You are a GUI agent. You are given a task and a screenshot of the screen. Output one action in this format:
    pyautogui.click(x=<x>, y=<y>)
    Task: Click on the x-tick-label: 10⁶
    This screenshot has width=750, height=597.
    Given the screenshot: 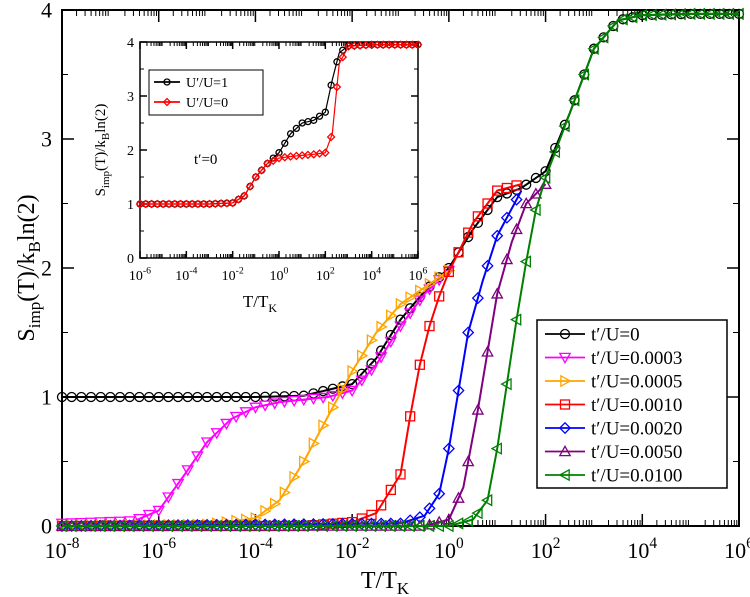 What is the action you would take?
    pyautogui.click(x=418, y=275)
    